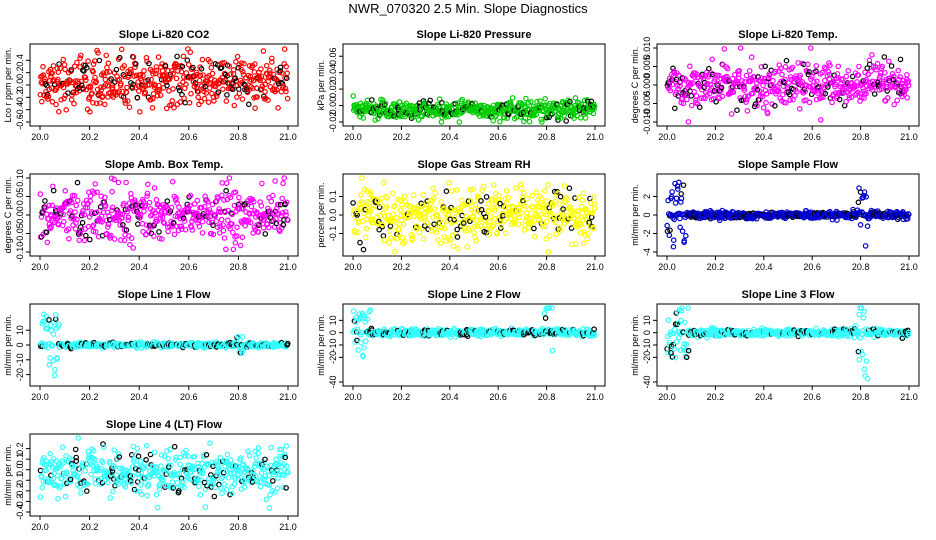  What do you see at coordinates (635, 85) in the screenshot?
I see `y-axis-label: degrees C per min.` at bounding box center [635, 85].